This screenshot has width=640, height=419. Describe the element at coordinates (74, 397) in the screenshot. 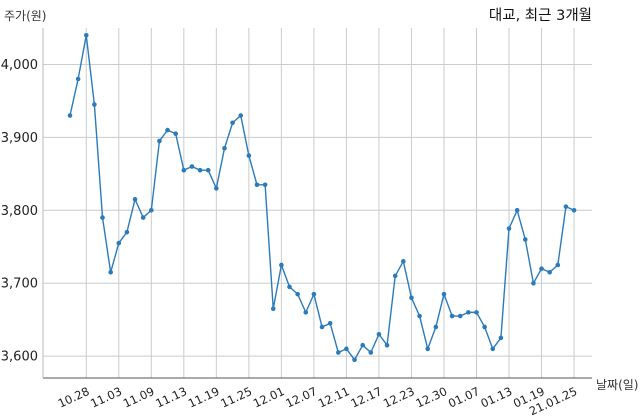

I see `x-tick-label: 10.28` at that location.